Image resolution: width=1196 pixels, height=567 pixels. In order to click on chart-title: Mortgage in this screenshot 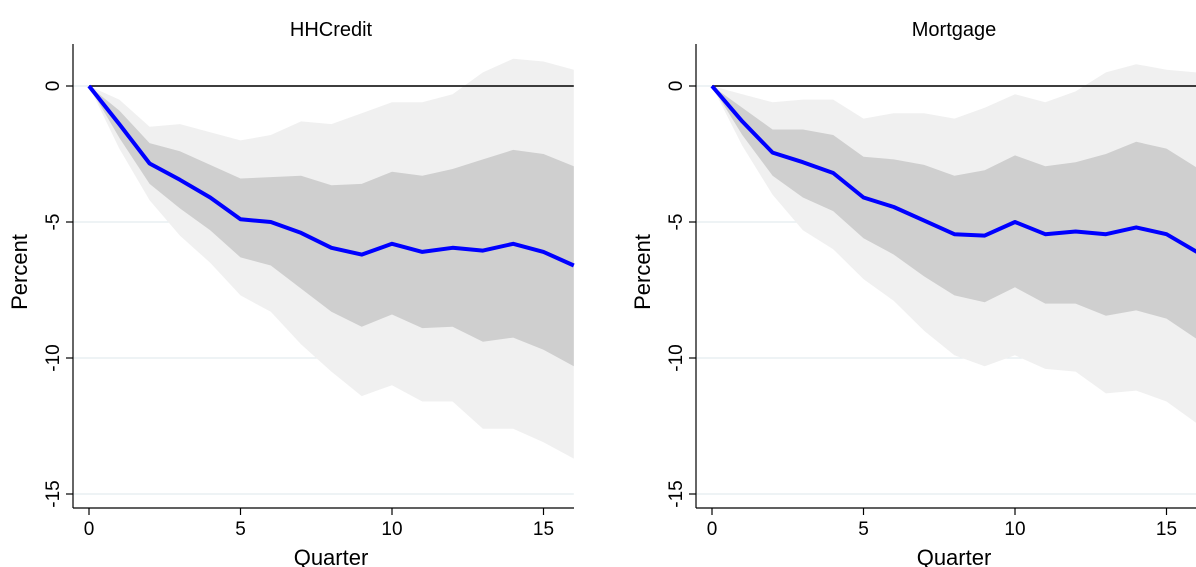, I will do `click(954, 30)`.